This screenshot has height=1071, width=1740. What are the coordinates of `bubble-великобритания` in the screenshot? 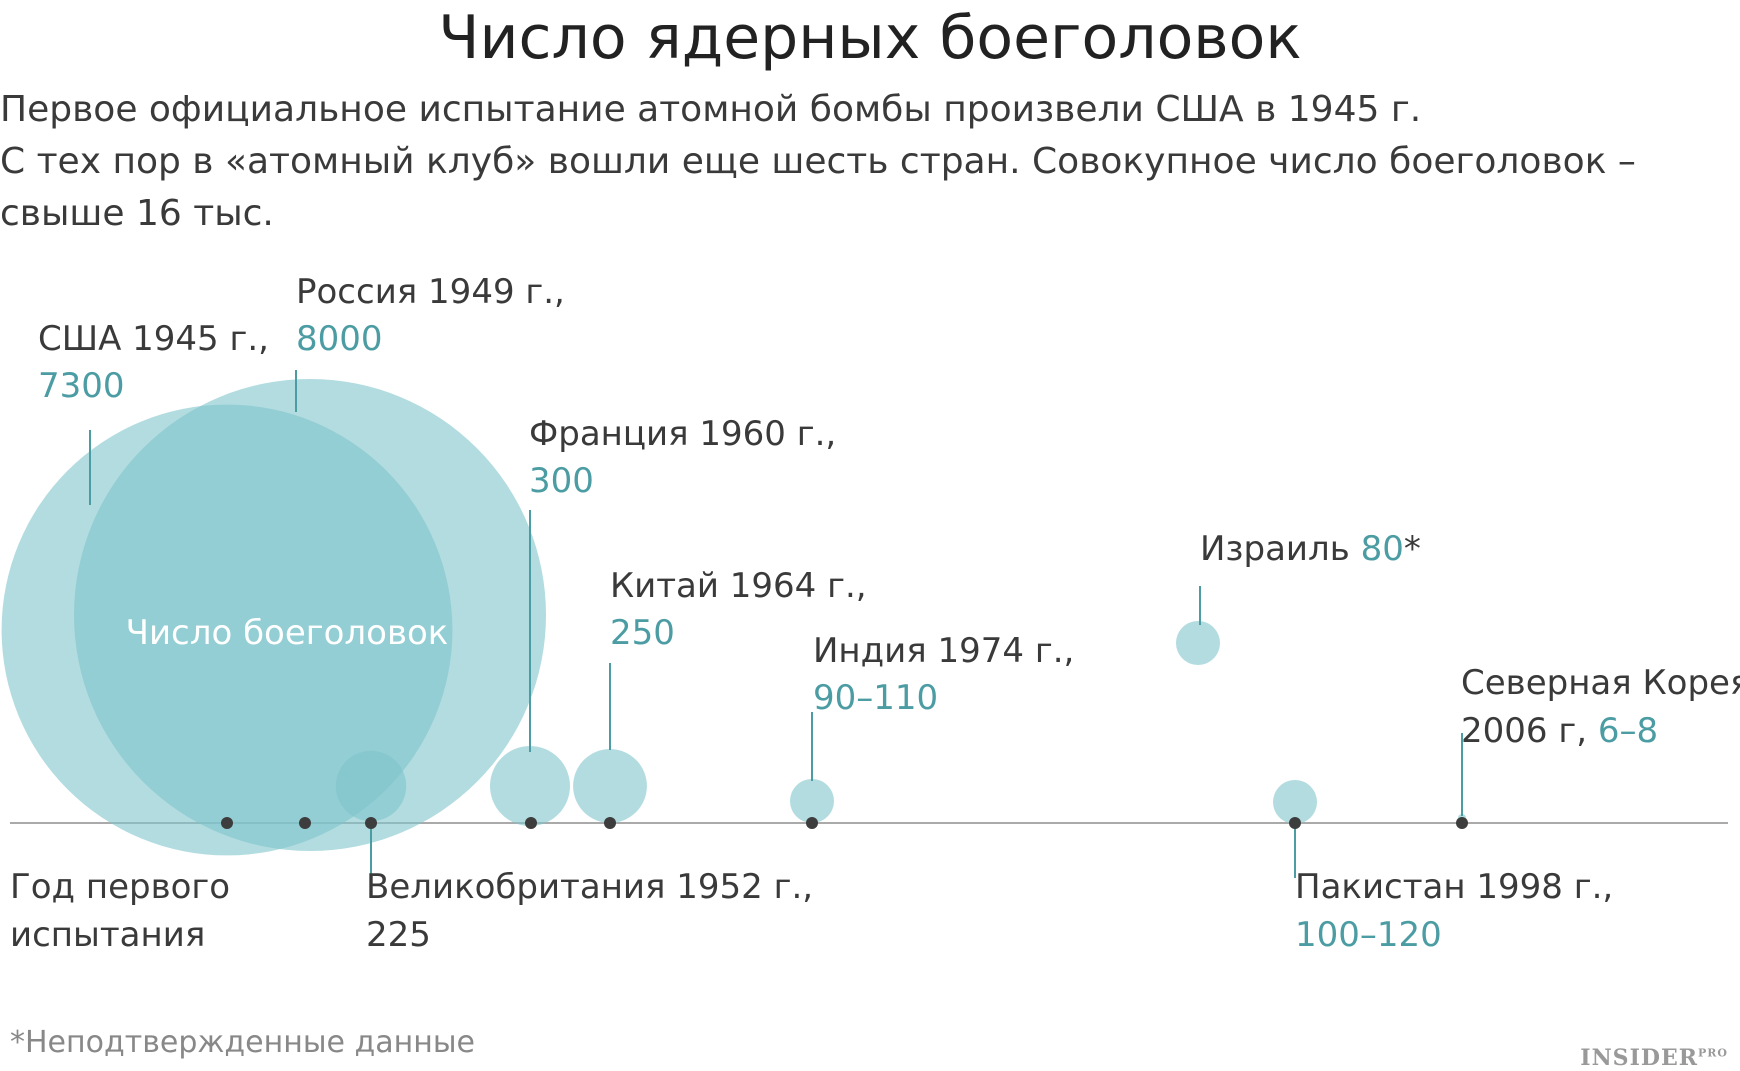 It's located at (371, 786).